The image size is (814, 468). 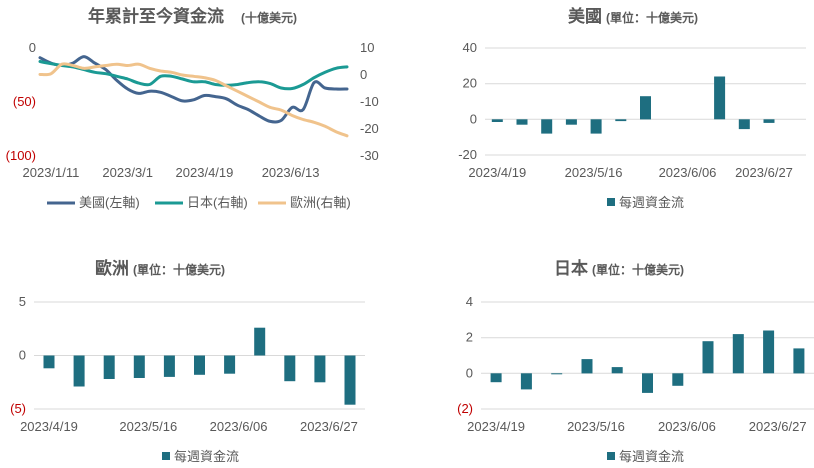 I want to click on legend-label: 日本(右軸), so click(x=217, y=202).